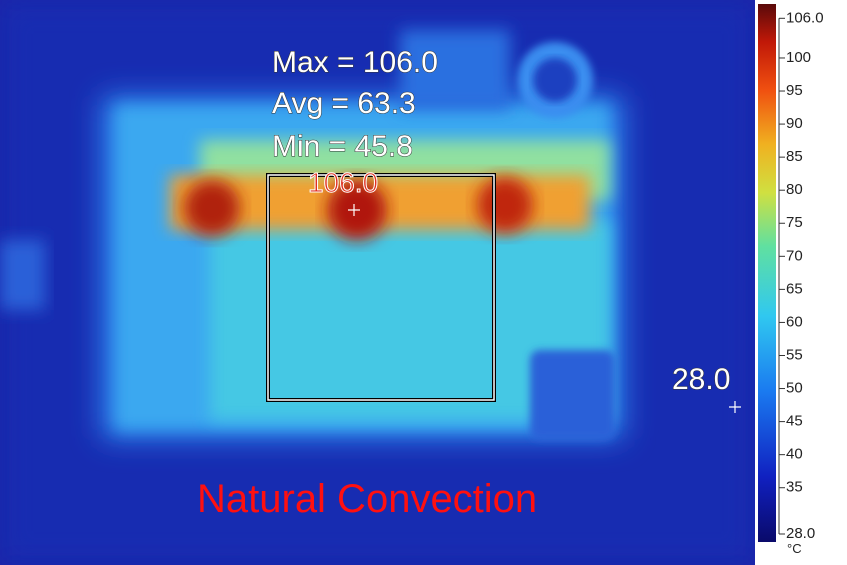 Image resolution: width=847 pixels, height=565 pixels. Describe the element at coordinates (794, 123) in the screenshot. I see `tick-label: 90` at that location.